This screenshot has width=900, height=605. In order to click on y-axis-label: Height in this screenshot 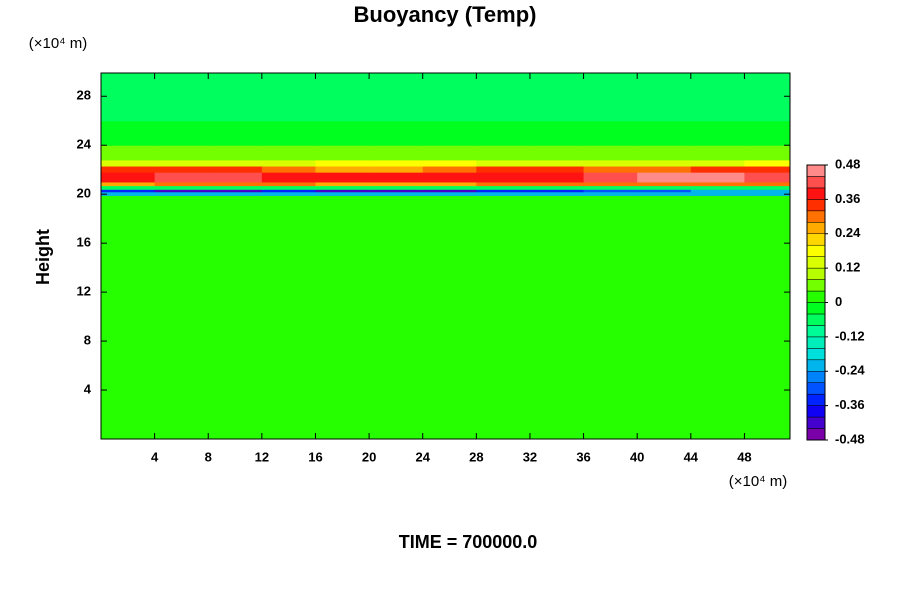, I will do `click(43, 257)`.